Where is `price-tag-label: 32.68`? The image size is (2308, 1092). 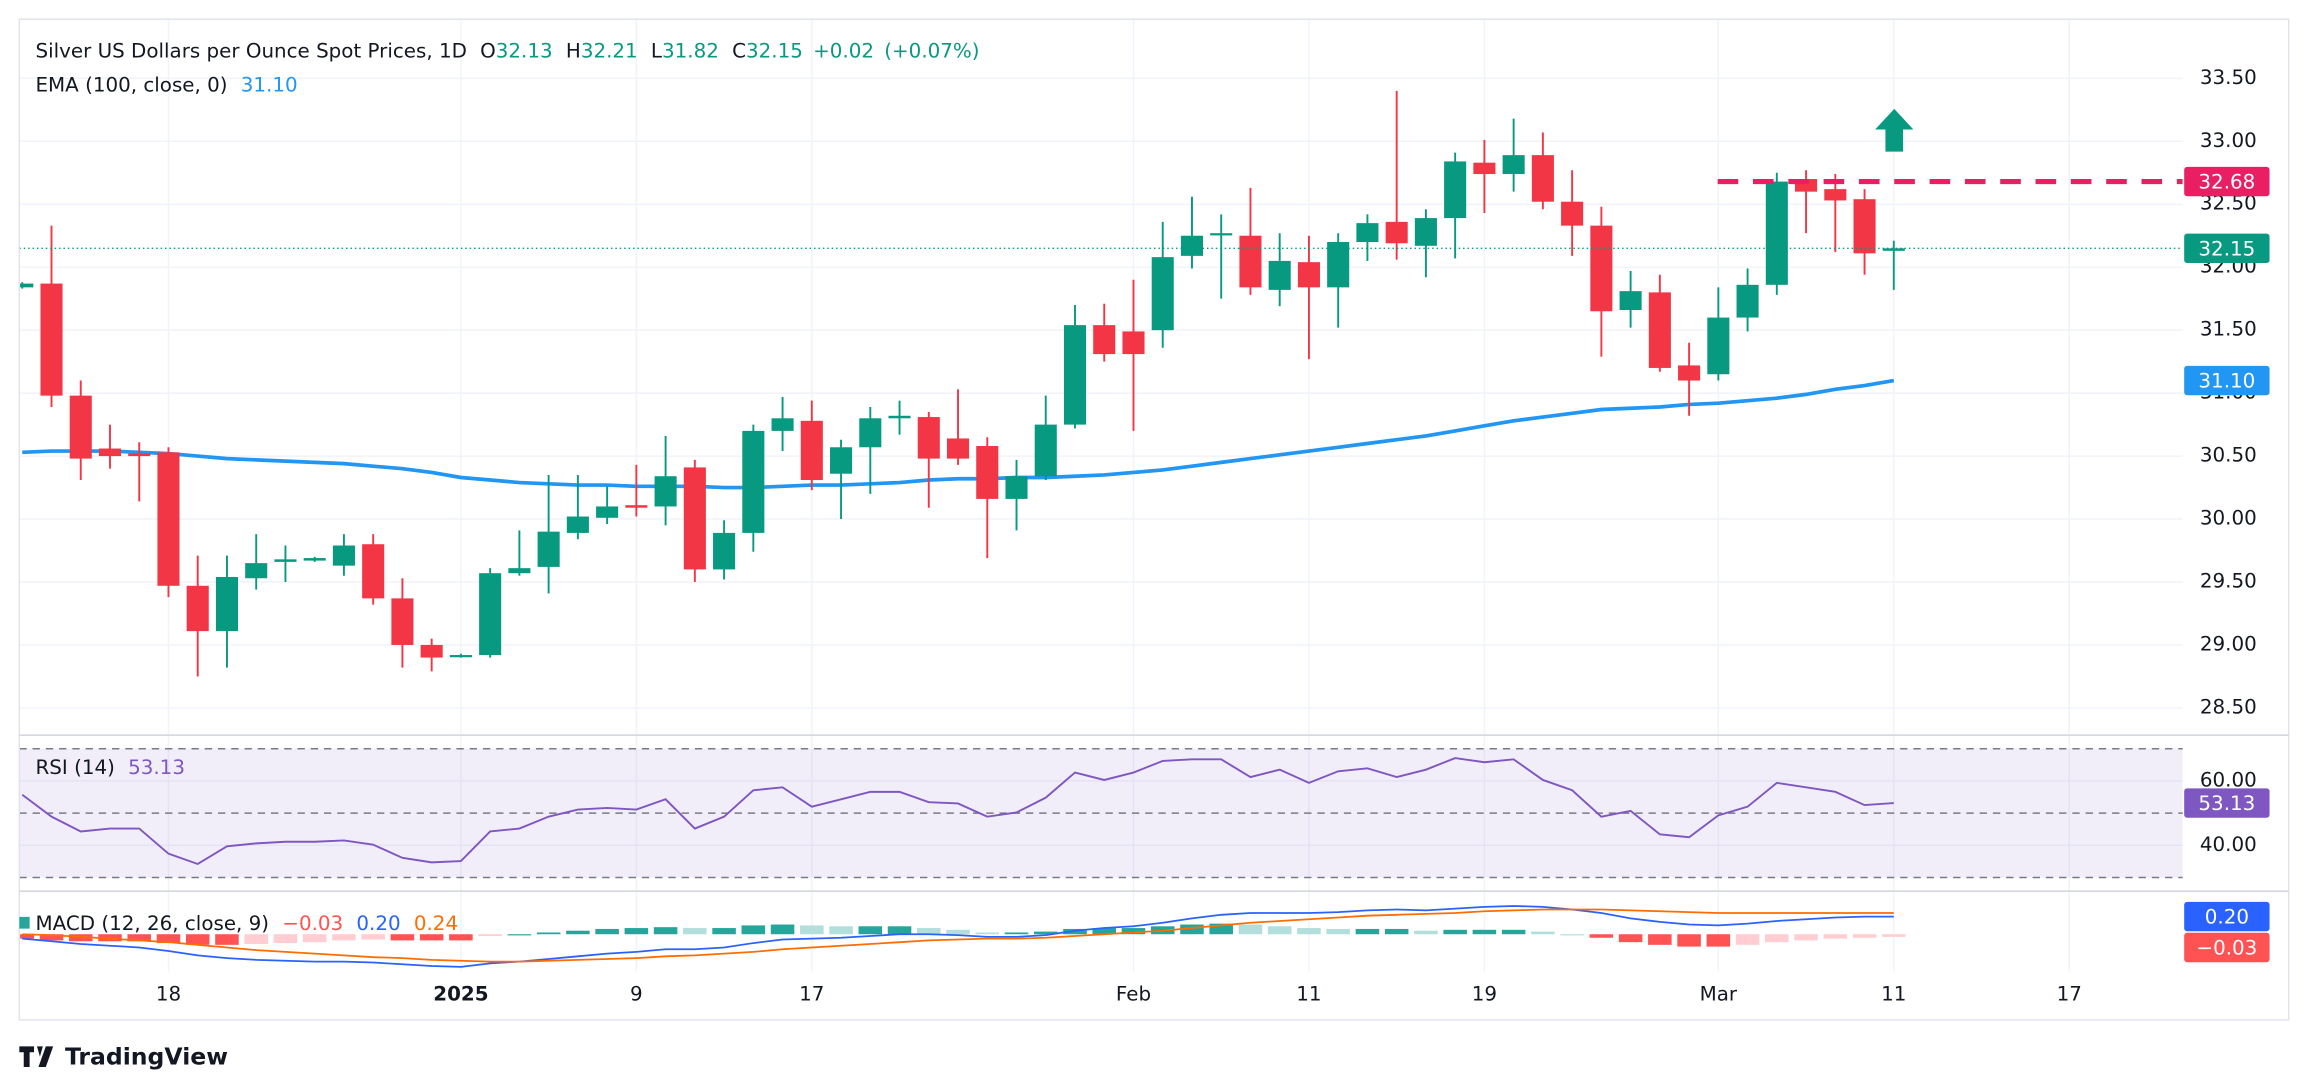 price-tag-label: 32.68 is located at coordinates (2226, 182).